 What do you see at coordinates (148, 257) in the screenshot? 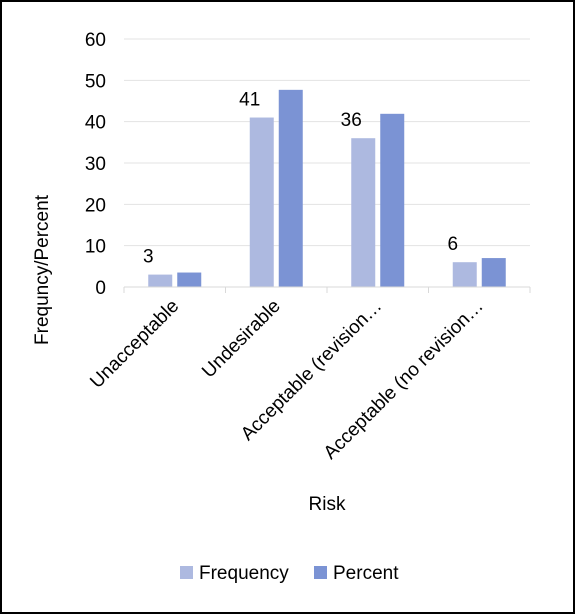
I see `data-label: 3` at bounding box center [148, 257].